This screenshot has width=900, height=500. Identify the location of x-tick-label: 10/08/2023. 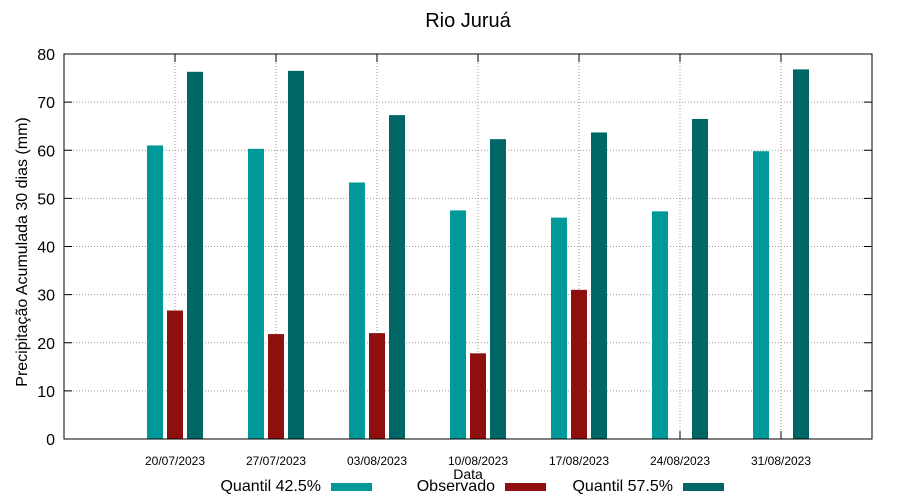
(478, 461).